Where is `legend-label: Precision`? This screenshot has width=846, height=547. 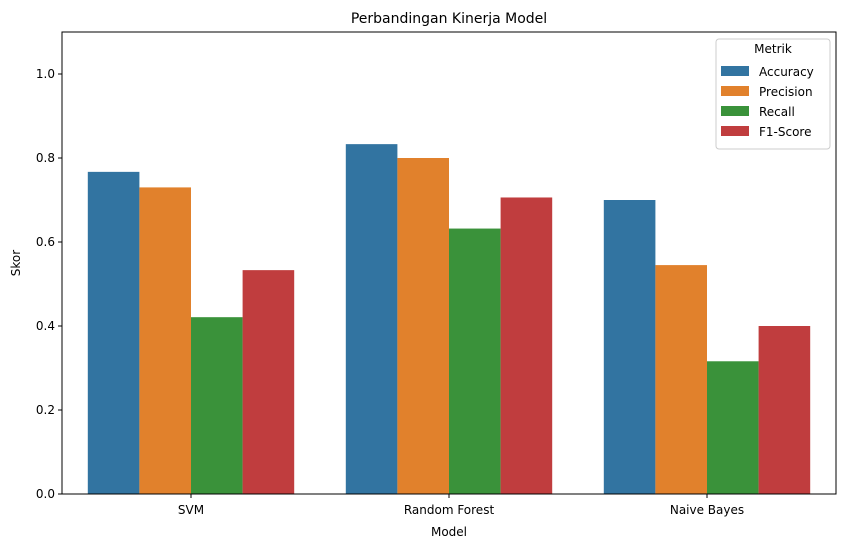 legend-label: Precision is located at coordinates (786, 92).